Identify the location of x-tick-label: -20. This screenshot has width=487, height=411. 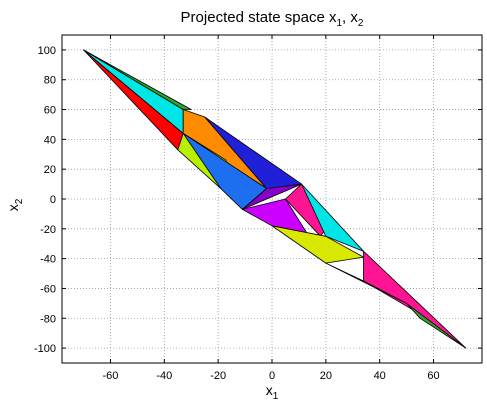
(218, 376).